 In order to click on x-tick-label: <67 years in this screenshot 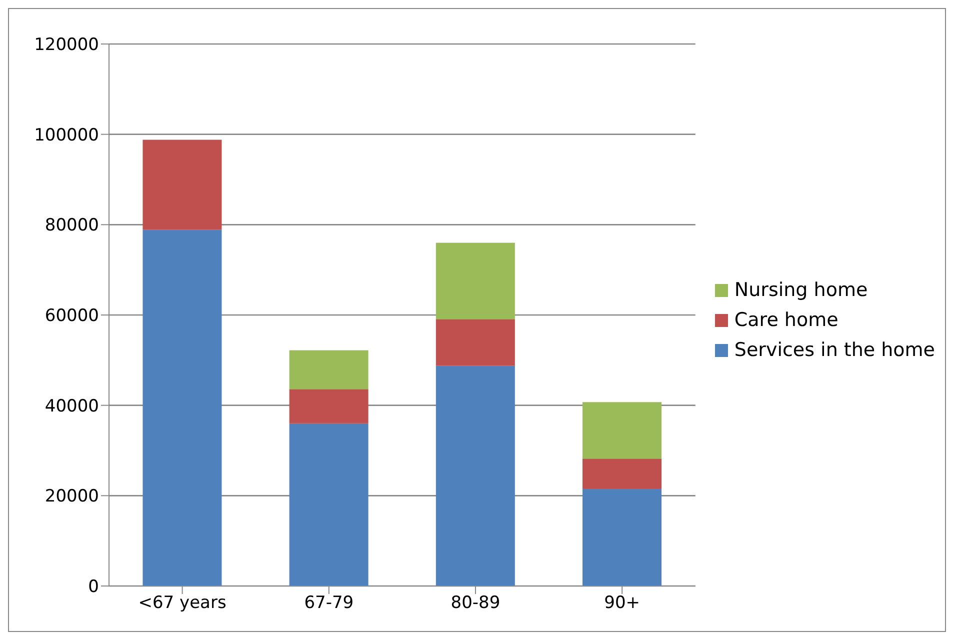, I will do `click(182, 603)`.